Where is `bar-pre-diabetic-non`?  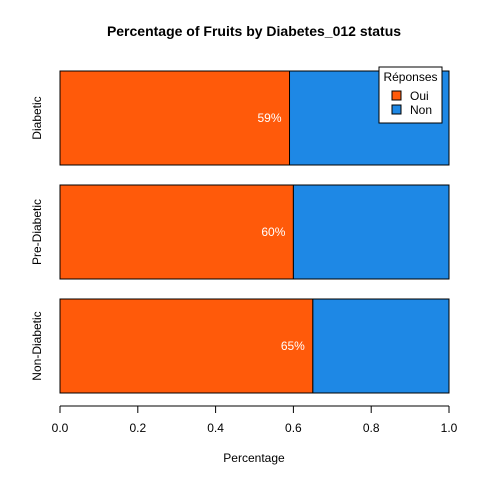 bar-pre-diabetic-non is located at coordinates (371, 232).